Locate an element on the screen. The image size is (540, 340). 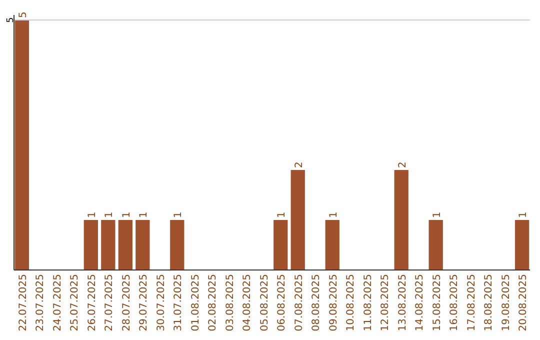
x-tick-label: 24.07.2025 is located at coordinates (58, 303).